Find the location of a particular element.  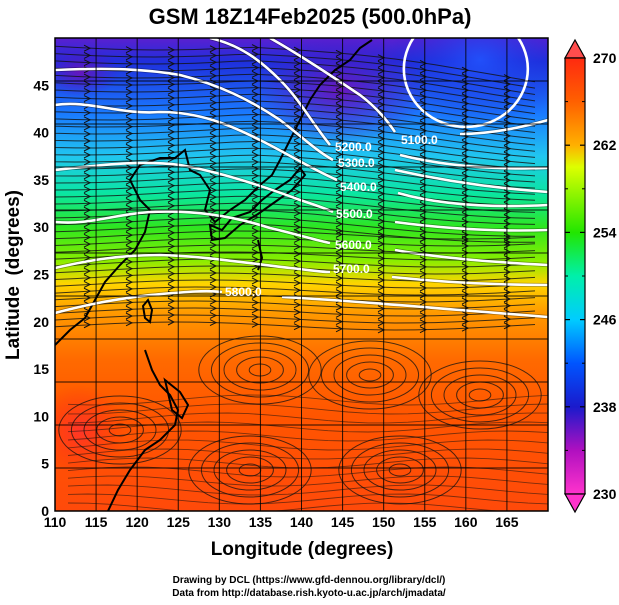

x-tick-label: 115 is located at coordinates (96, 522).